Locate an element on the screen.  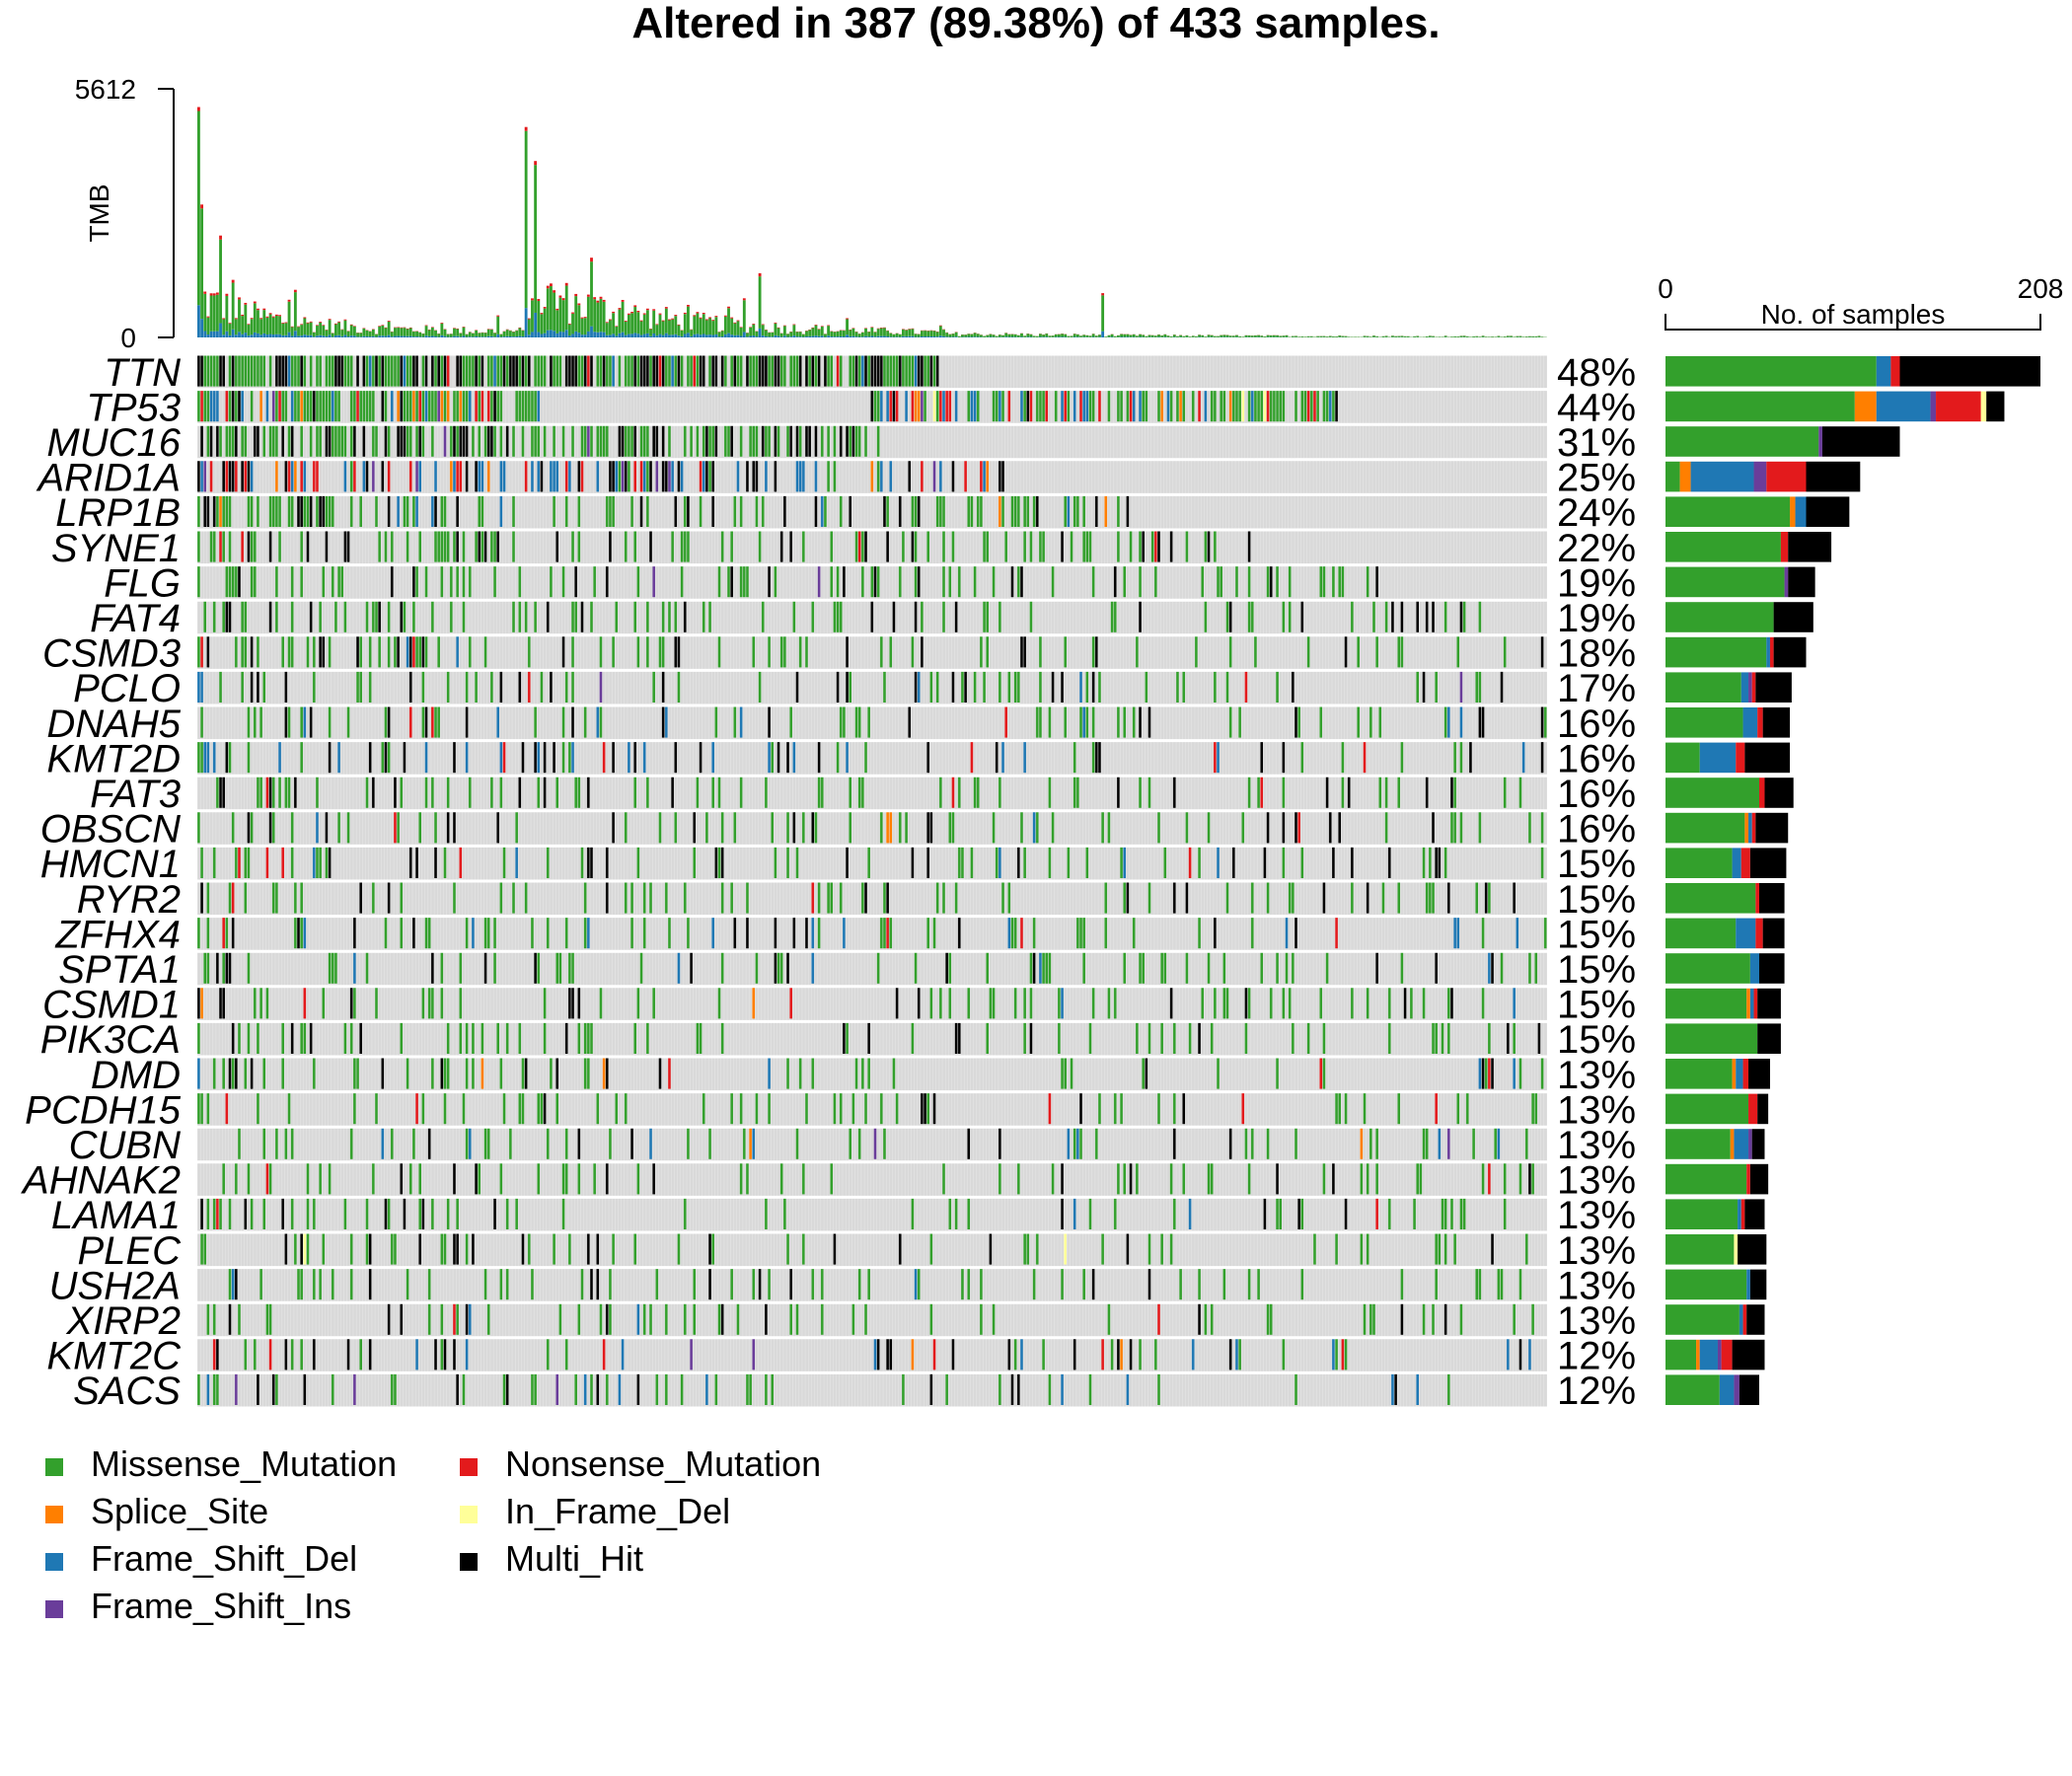
side-bar-pik3ca-missense-mutation is located at coordinates (1712, 1039).